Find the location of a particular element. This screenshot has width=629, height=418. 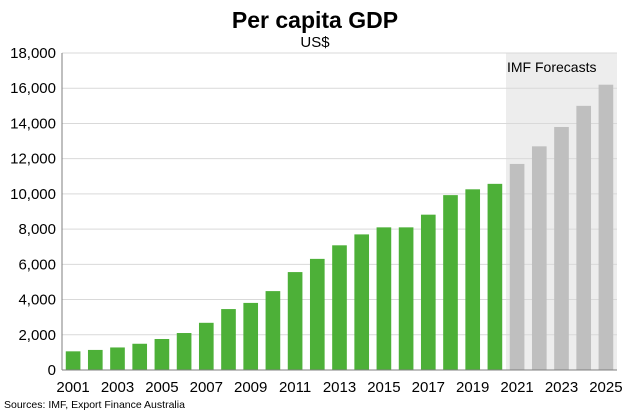

chart-title: Per capita GDP is located at coordinates (315, 20).